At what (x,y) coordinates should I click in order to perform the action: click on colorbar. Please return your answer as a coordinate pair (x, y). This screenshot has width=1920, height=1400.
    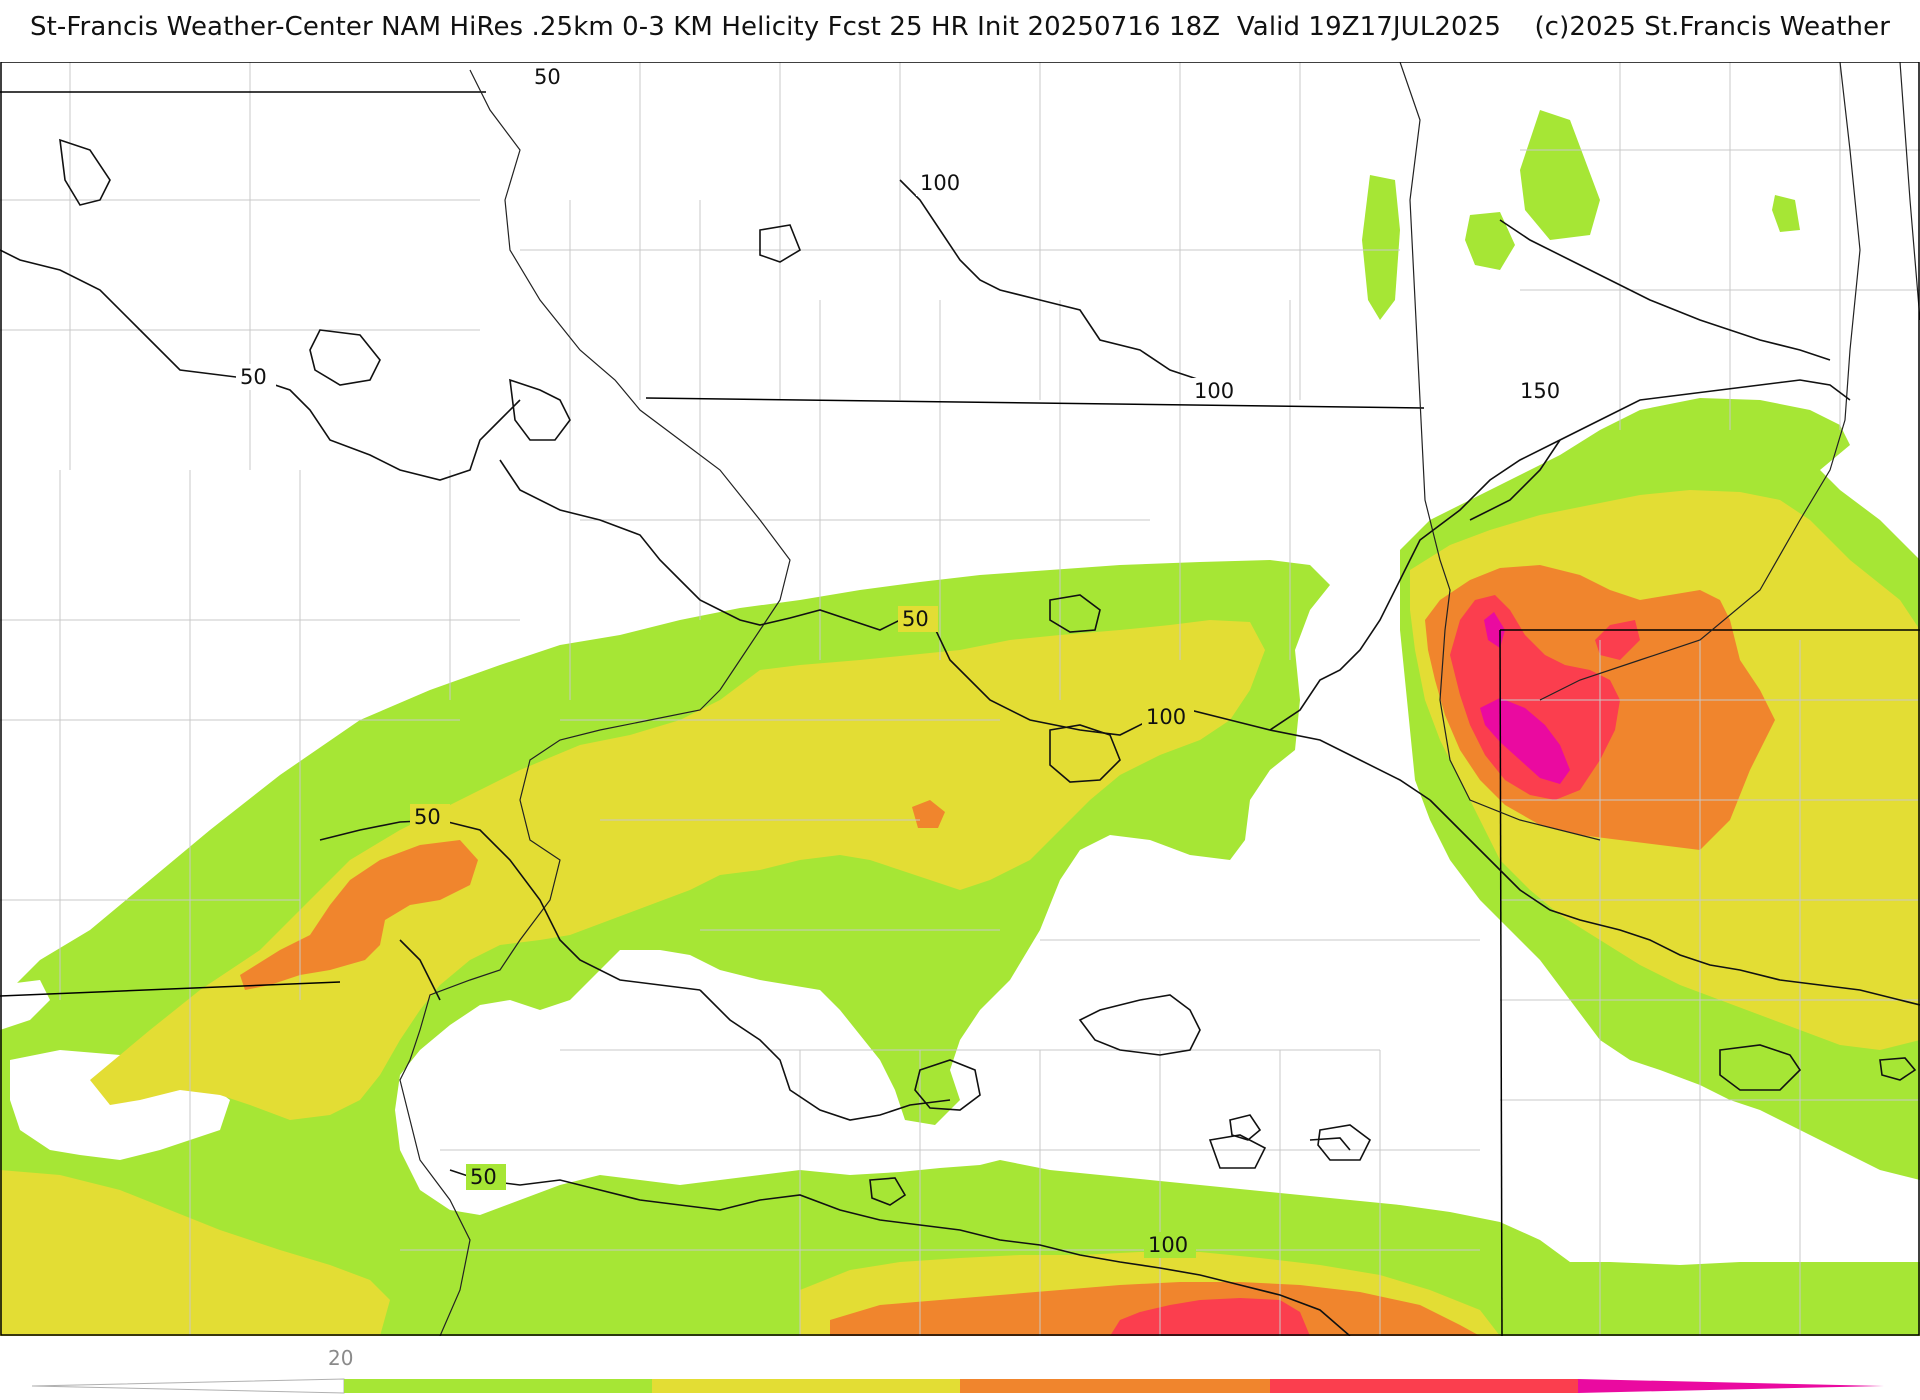
    Looking at the image, I should click on (957, 1386).